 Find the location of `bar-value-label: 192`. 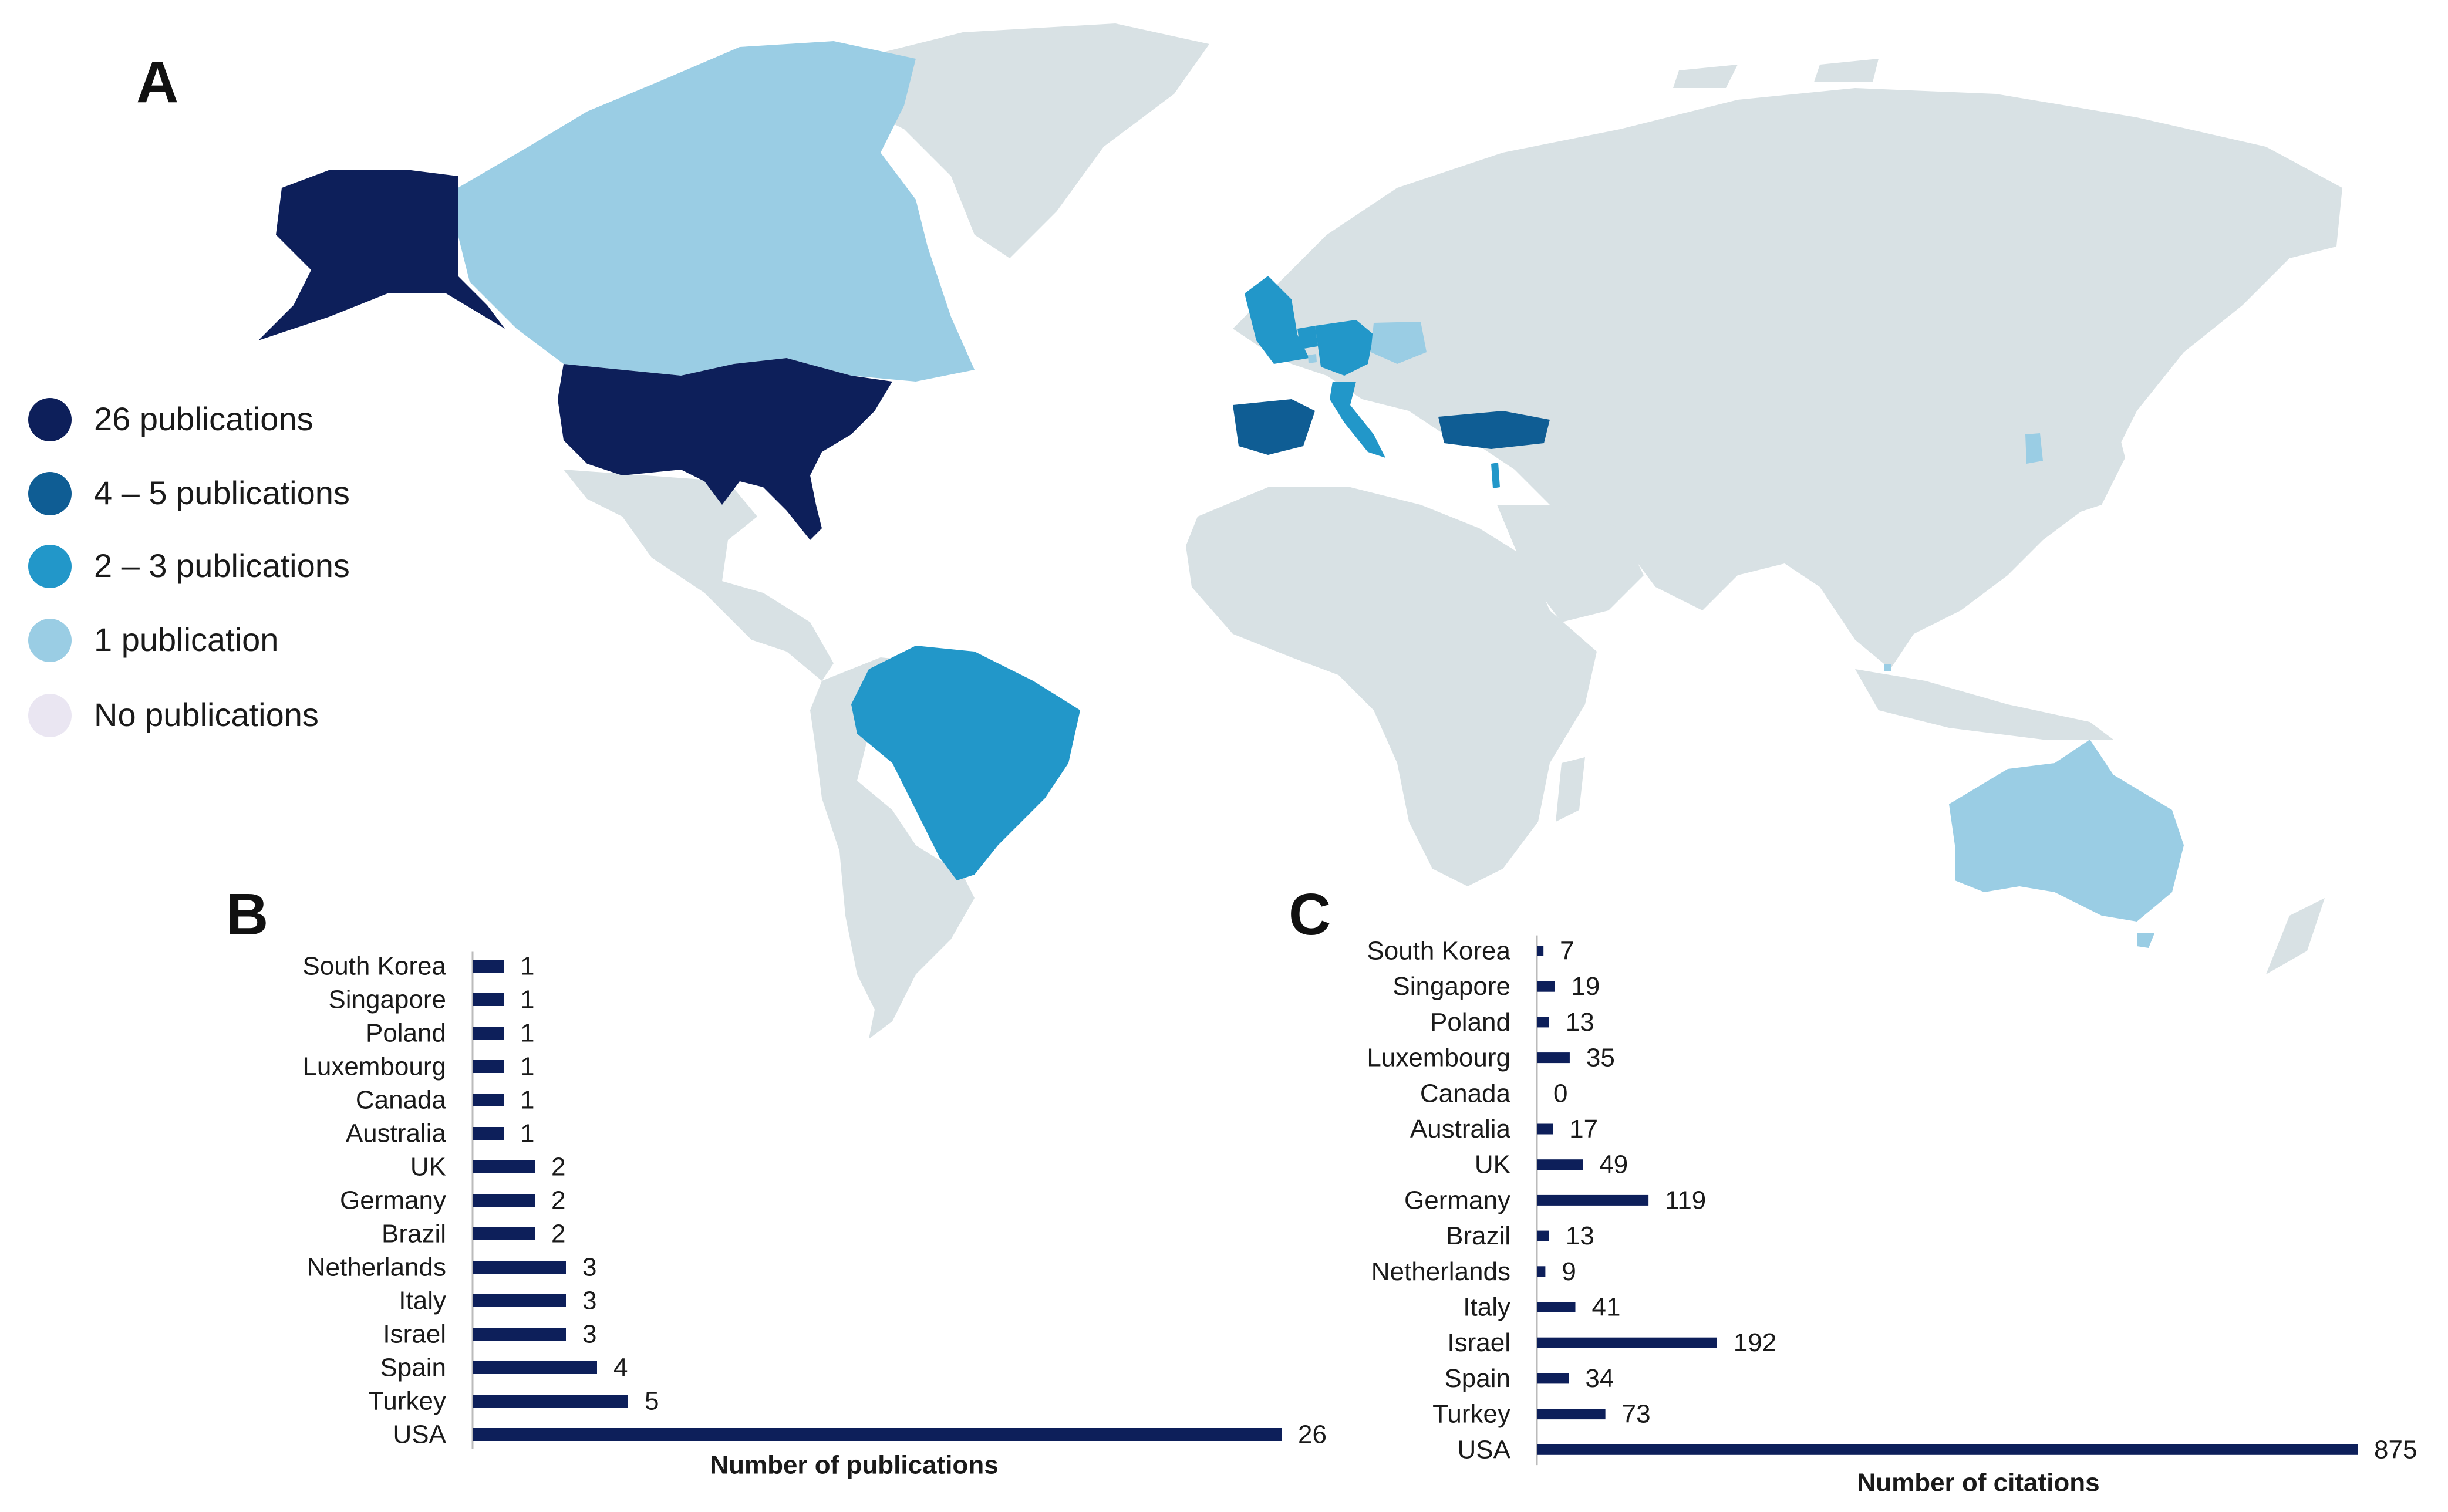

bar-value-label: 192 is located at coordinates (1755, 1342).